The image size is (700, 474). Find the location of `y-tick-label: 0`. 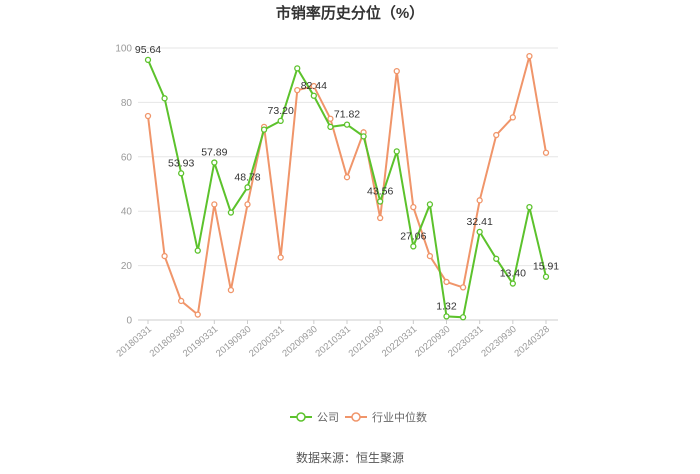

y-tick-label: 0 is located at coordinates (129, 321).